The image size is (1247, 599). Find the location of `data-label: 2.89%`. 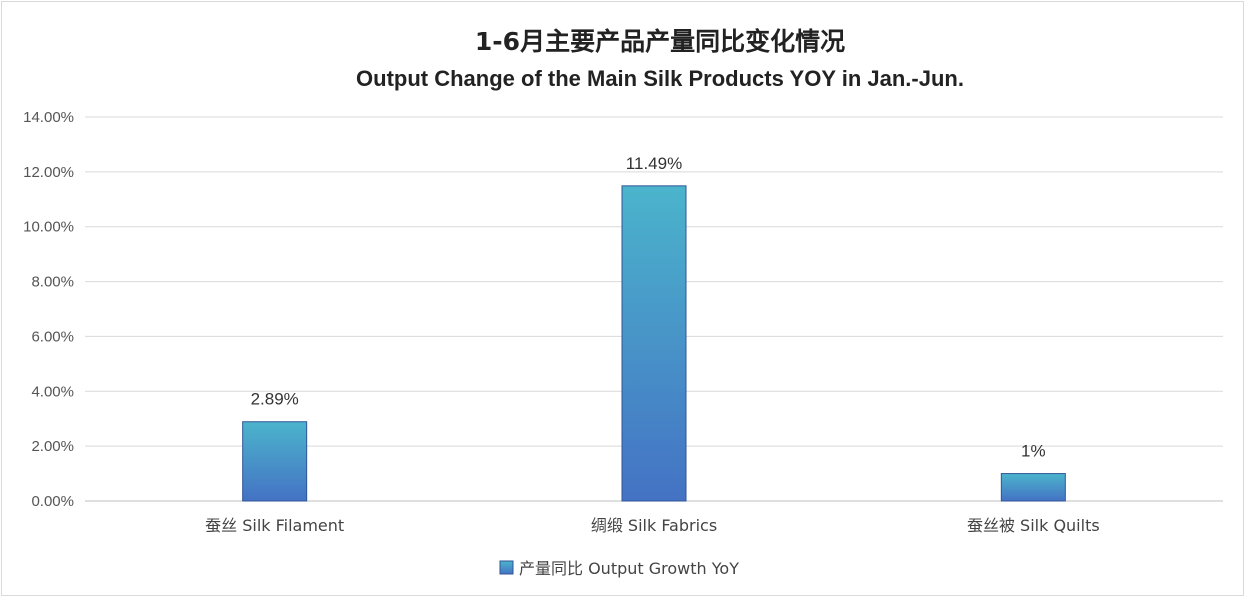

data-label: 2.89% is located at coordinates (275, 399).